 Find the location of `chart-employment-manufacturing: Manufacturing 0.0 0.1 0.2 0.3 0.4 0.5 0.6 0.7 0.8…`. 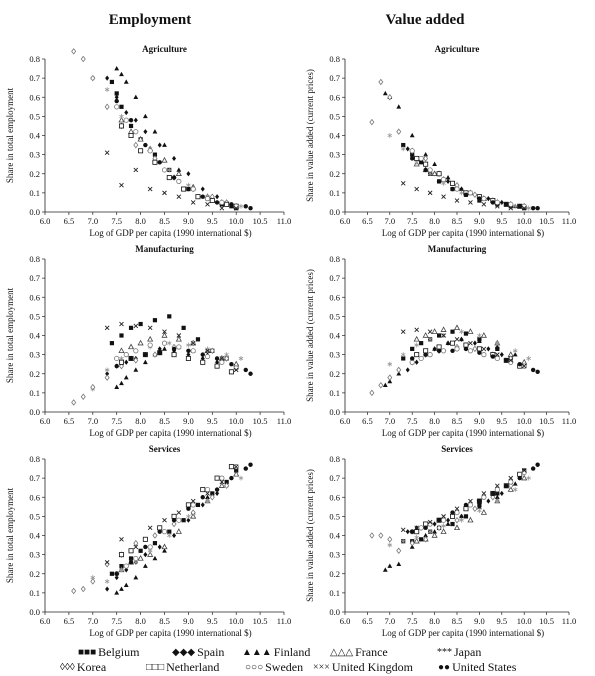

chart-employment-manufacturing: Manufacturing 0.0 0.1 0.2 0.3 0.4 0.5 0.6 0.7 0.8… is located at coordinates (148, 341).